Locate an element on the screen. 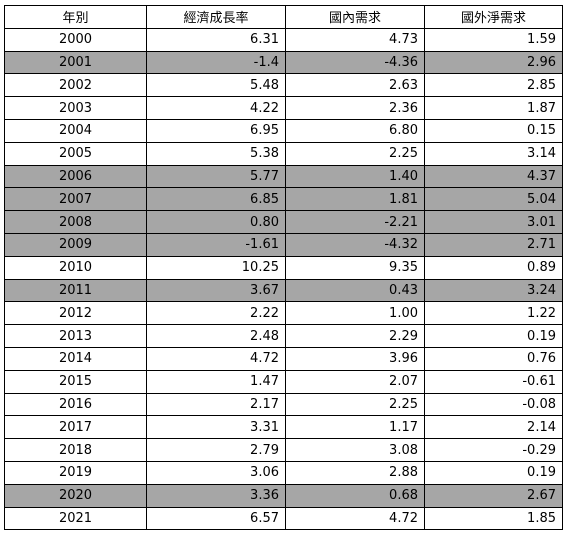  value-cell: 1.85 is located at coordinates (493, 518).